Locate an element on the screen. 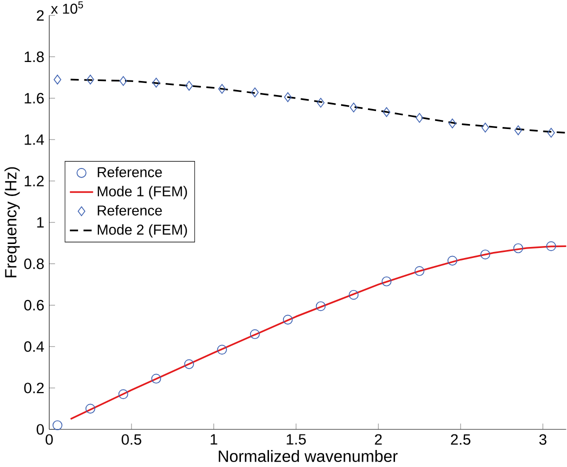 The image size is (567, 467). y-tick-label: 0.4 is located at coordinates (34, 347).